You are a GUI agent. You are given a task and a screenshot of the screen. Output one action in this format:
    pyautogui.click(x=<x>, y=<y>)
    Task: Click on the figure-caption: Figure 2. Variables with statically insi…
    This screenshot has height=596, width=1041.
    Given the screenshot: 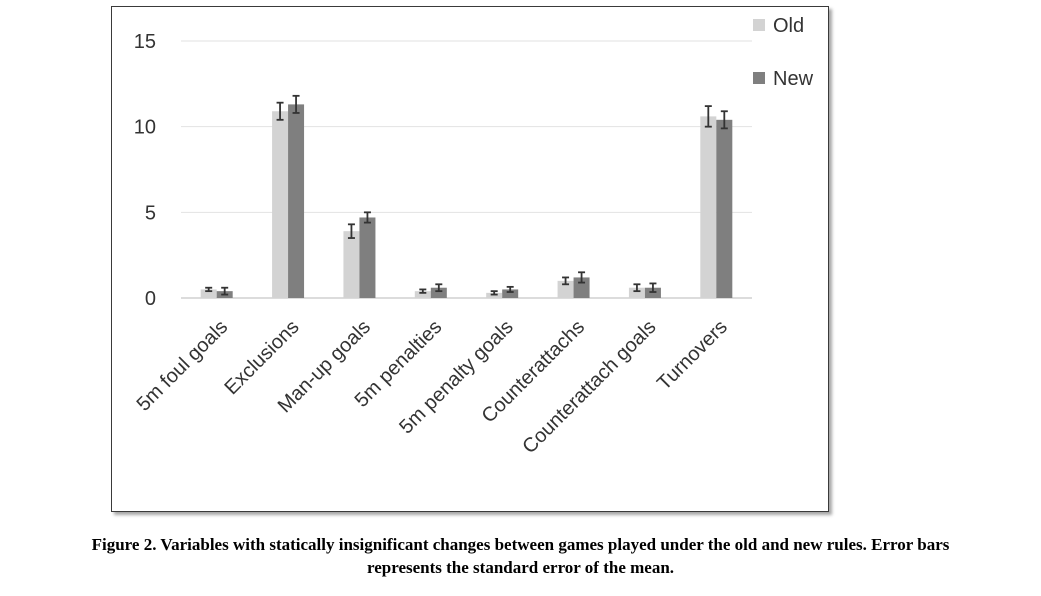 What is the action you would take?
    pyautogui.click(x=520, y=556)
    